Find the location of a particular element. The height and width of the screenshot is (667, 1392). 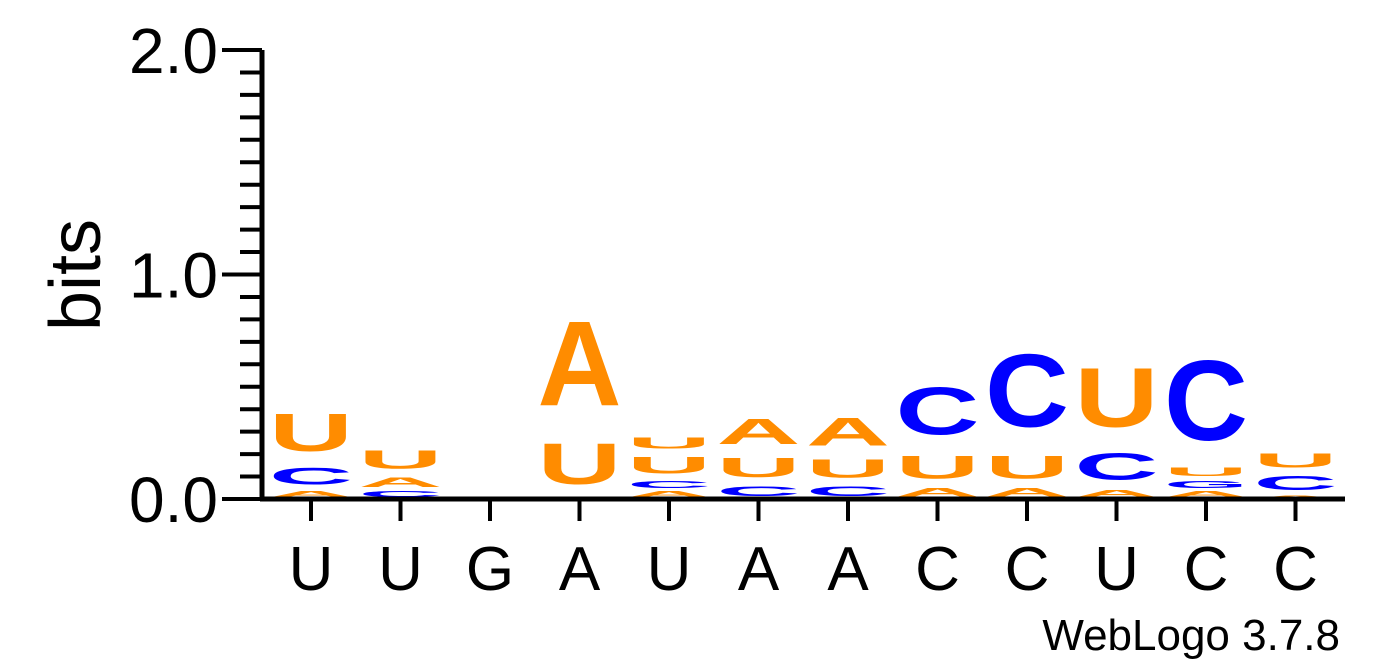

y-tick-label: 1.0 is located at coordinates (173, 276).